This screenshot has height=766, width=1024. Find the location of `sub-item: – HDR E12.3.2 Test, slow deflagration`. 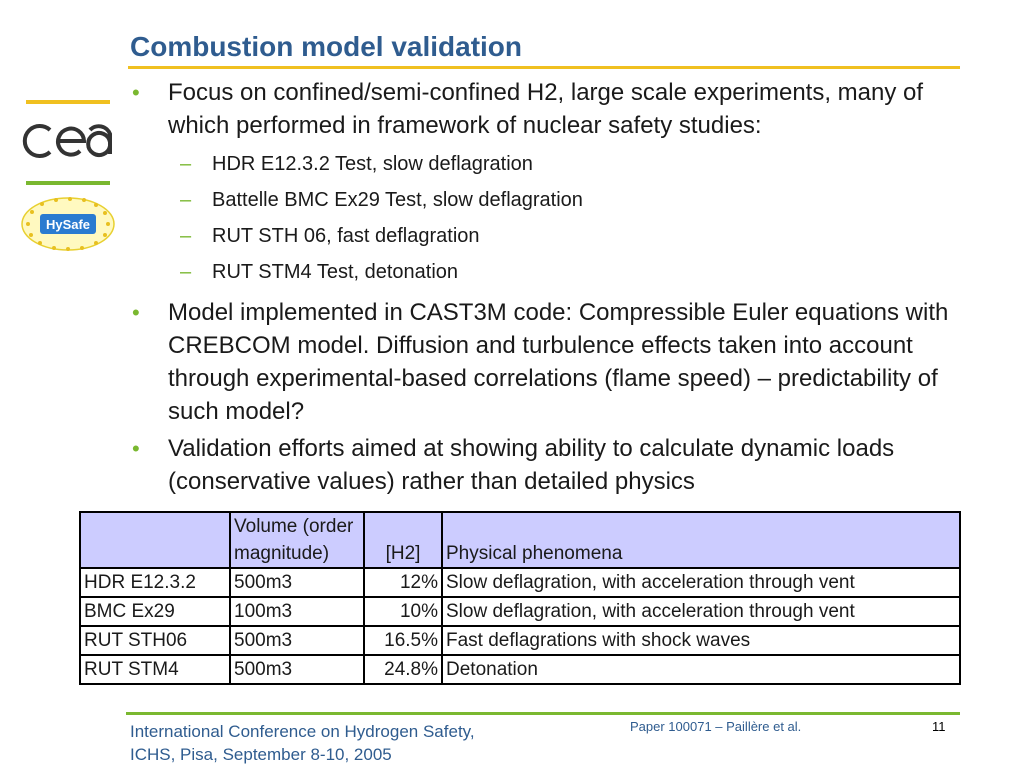

sub-item: – HDR E12.3.2 Test, slow deflagration is located at coordinates (558, 164).